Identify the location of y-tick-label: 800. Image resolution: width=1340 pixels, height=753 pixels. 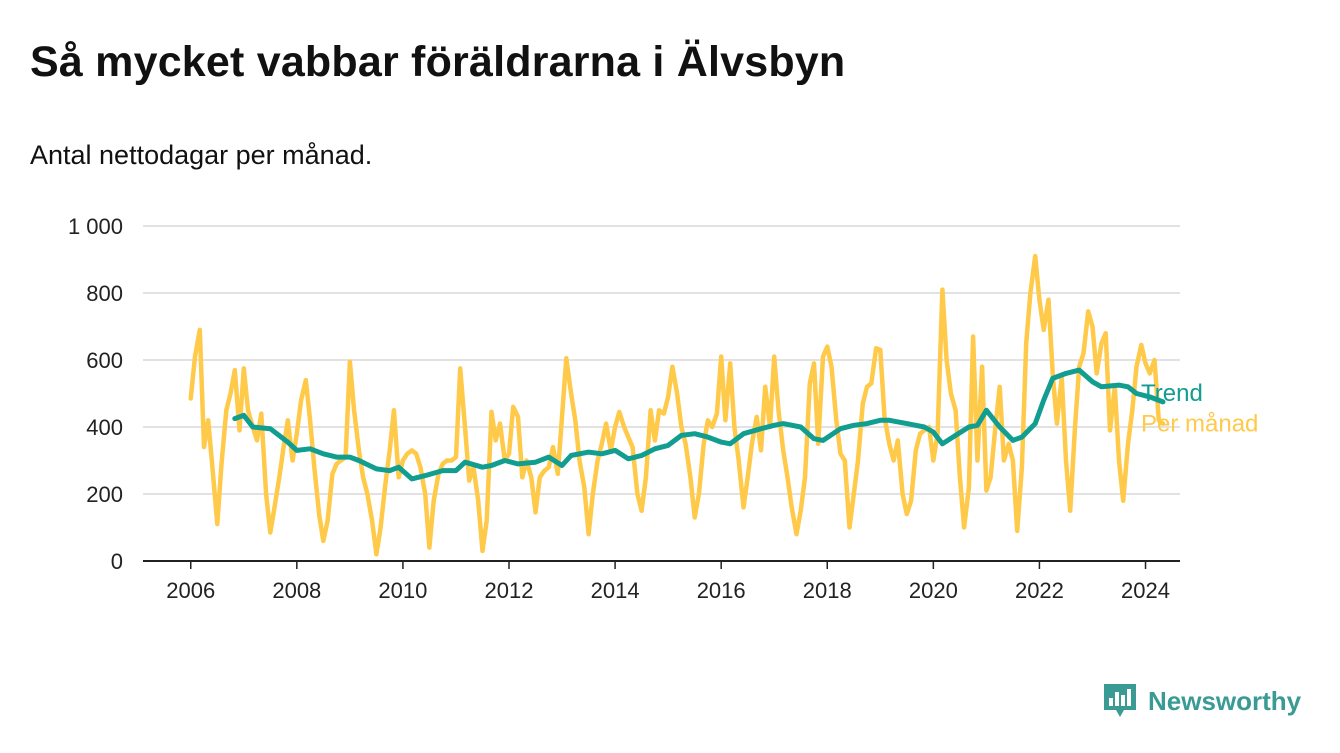
(104, 293).